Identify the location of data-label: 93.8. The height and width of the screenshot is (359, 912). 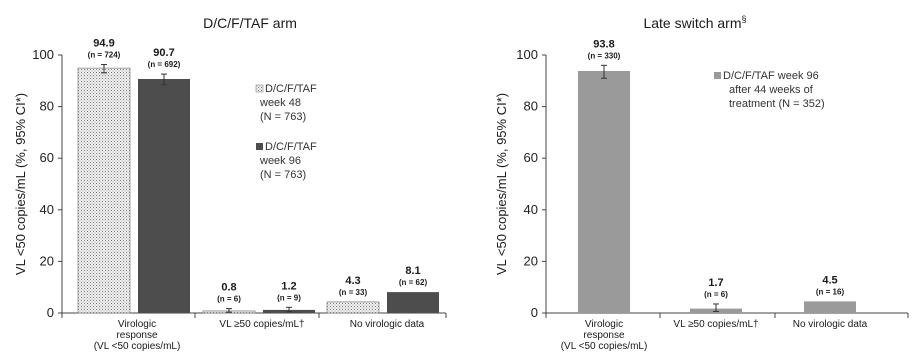
(603, 44).